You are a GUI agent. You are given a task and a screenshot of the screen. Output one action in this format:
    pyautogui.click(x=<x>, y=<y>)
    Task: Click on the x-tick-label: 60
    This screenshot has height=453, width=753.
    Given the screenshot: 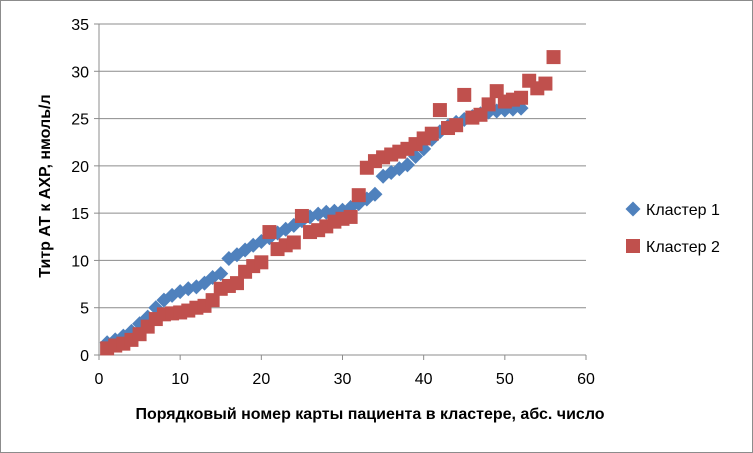 What is the action you would take?
    pyautogui.click(x=586, y=379)
    